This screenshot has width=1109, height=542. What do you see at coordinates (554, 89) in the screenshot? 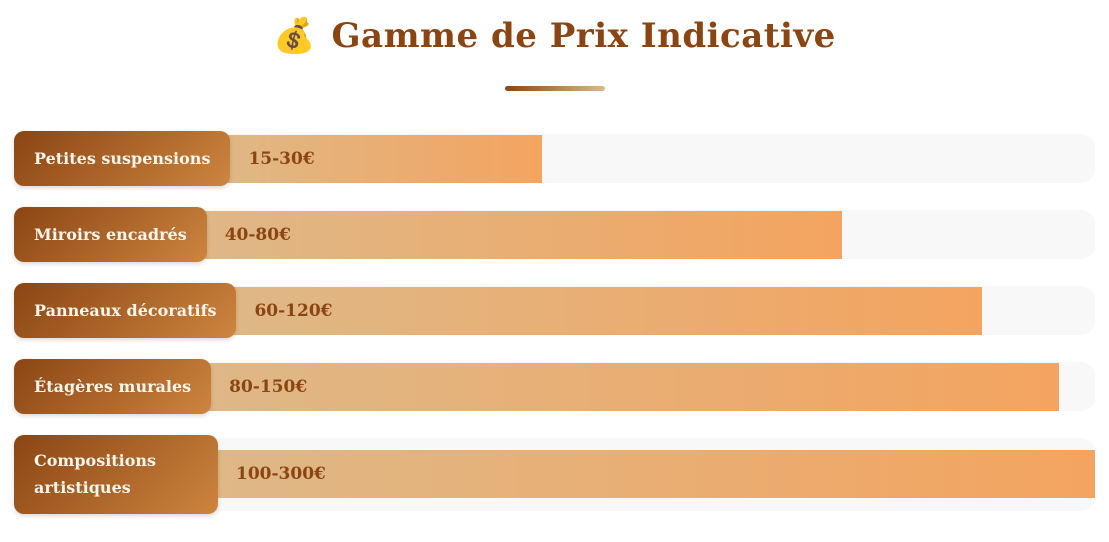
I see `title-underline-divider` at bounding box center [554, 89].